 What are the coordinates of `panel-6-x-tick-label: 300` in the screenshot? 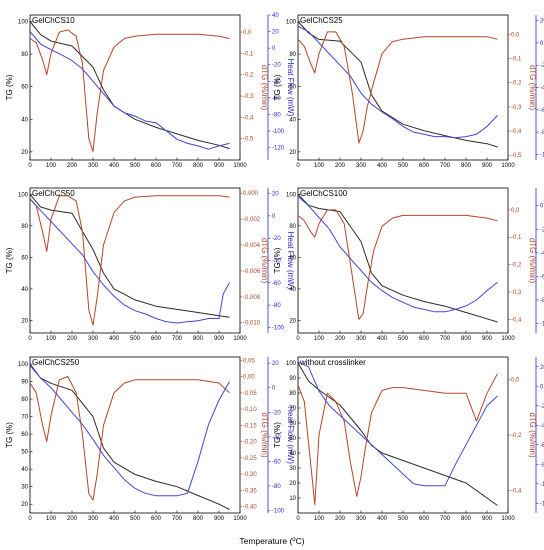 It's located at (361, 519).